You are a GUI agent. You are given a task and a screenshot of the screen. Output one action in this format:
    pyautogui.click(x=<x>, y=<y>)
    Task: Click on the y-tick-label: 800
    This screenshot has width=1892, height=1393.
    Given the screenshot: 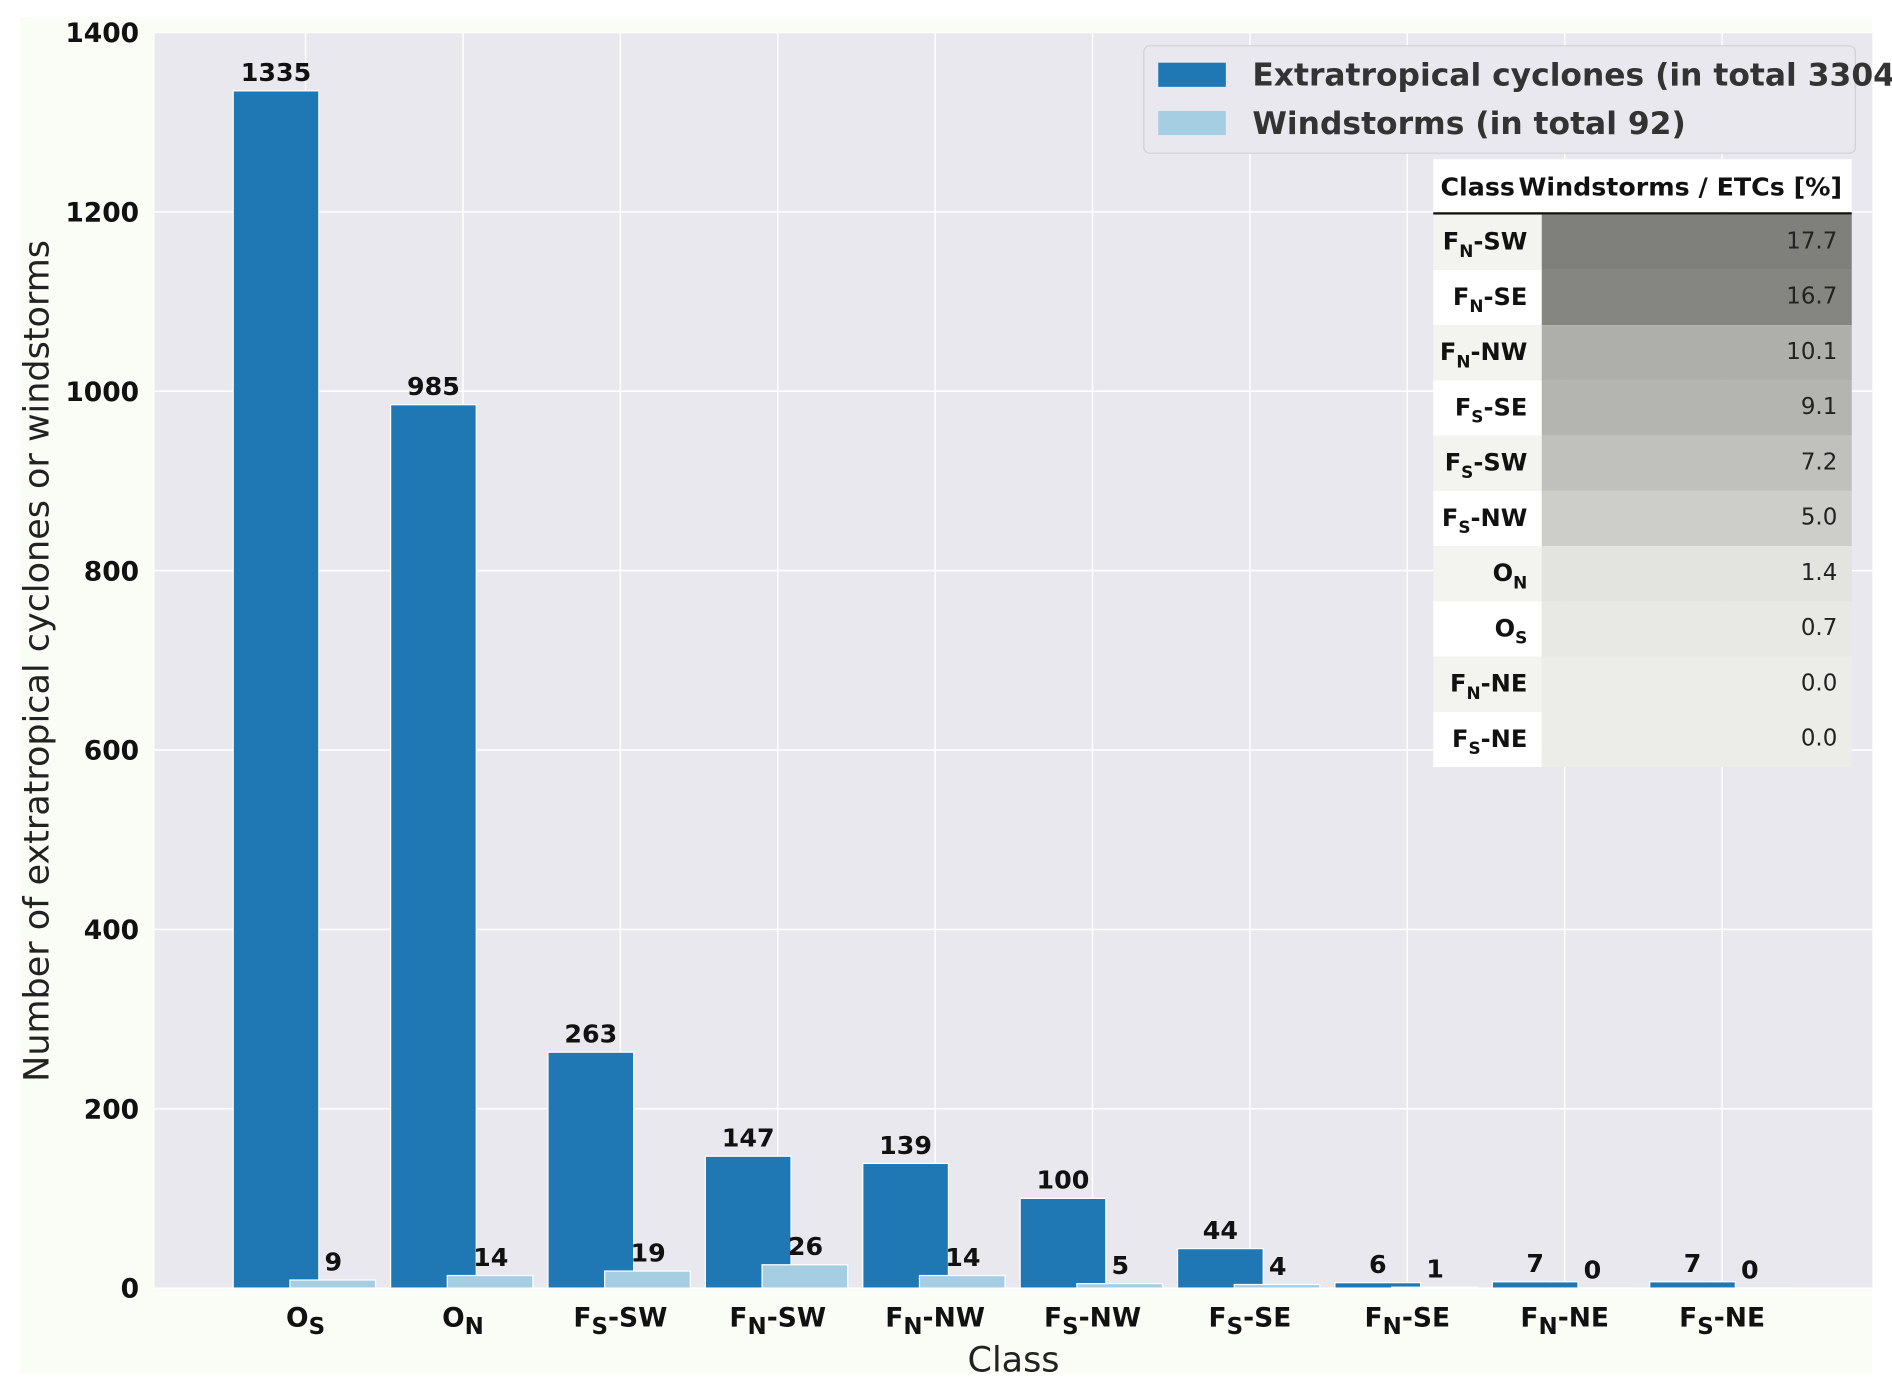 What is the action you would take?
    pyautogui.click(x=111, y=571)
    